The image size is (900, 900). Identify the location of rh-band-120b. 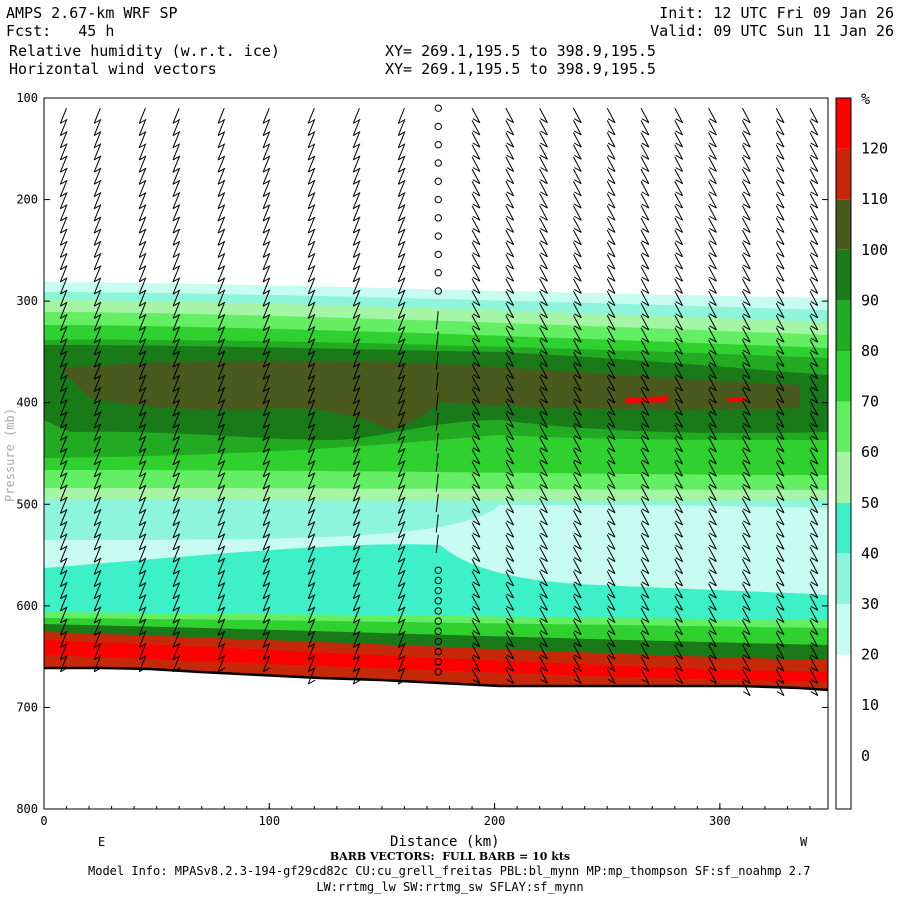
(736, 400).